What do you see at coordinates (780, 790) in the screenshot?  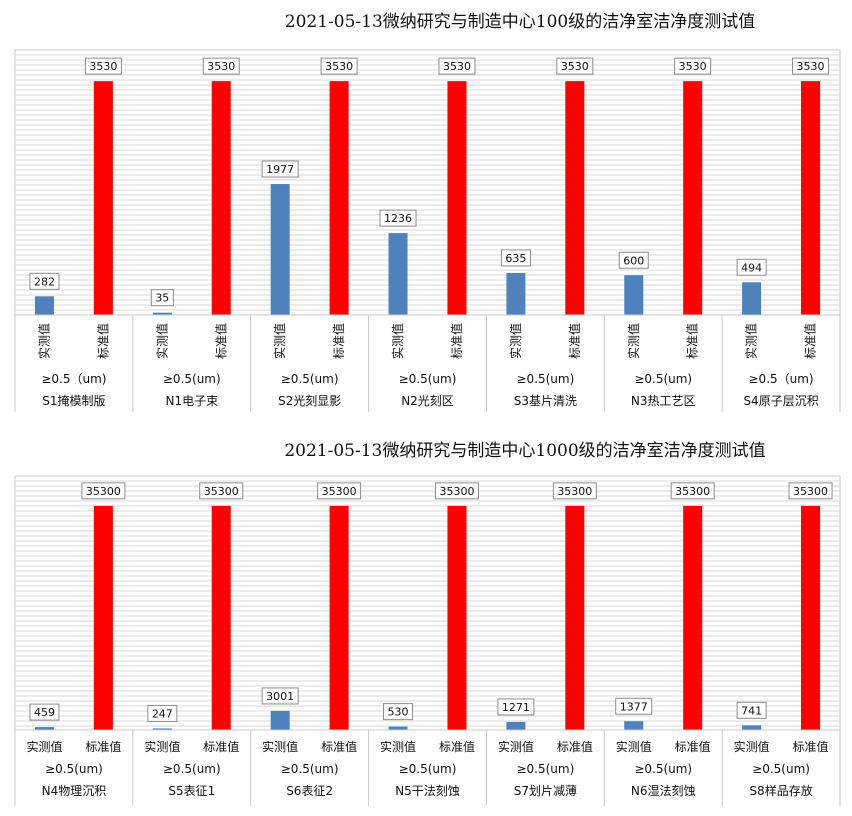 I see `group-name-label: S8样品存放` at bounding box center [780, 790].